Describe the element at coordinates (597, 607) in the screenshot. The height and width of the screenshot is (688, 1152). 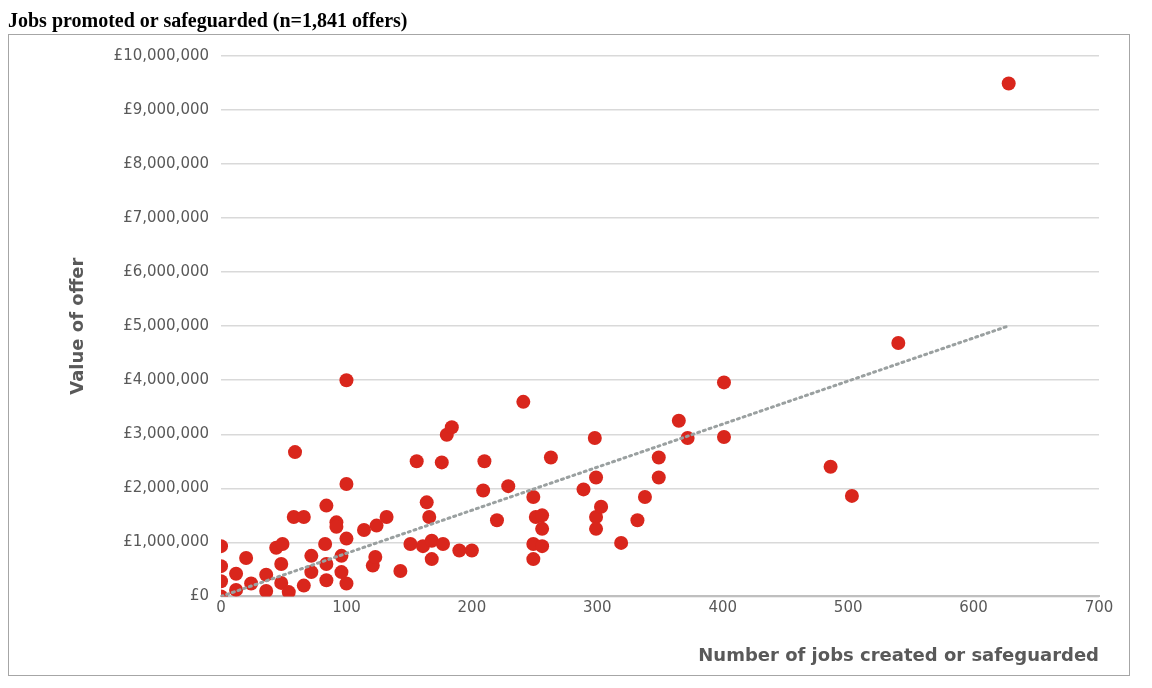
I see `x-tick-label: 300` at that location.